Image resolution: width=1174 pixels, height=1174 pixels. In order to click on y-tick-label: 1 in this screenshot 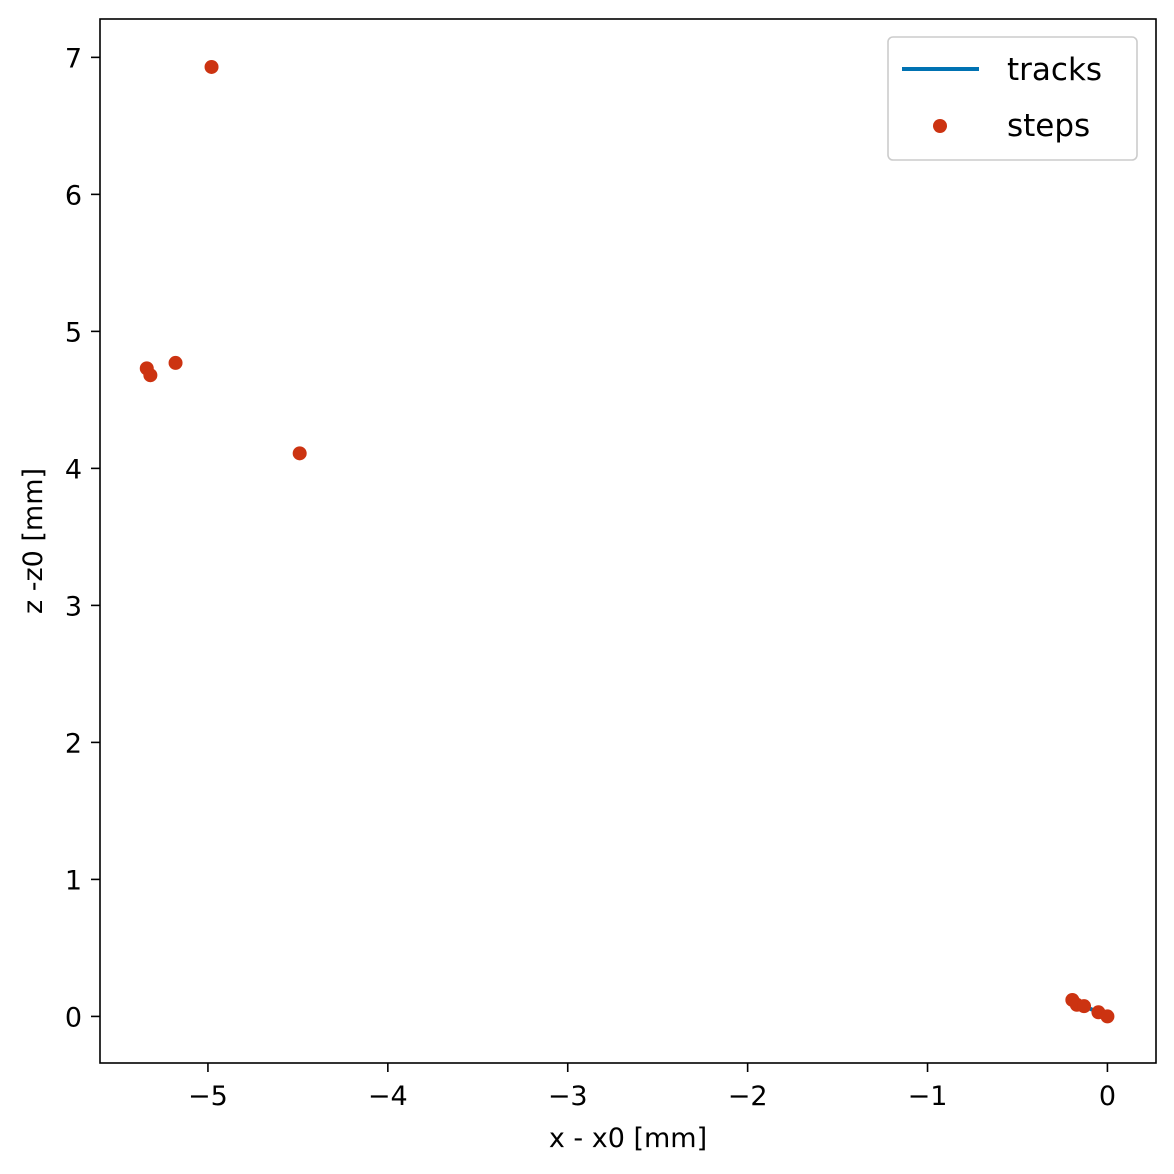, I will do `click(73, 880)`.